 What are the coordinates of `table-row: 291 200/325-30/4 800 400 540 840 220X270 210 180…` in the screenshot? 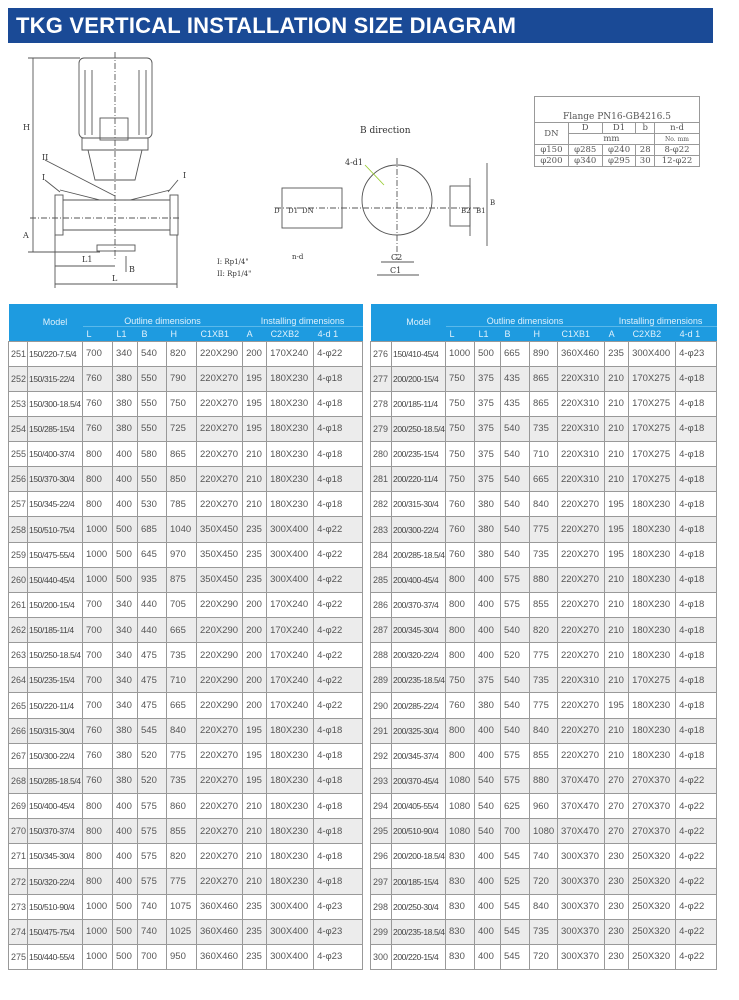 It's located at (544, 730).